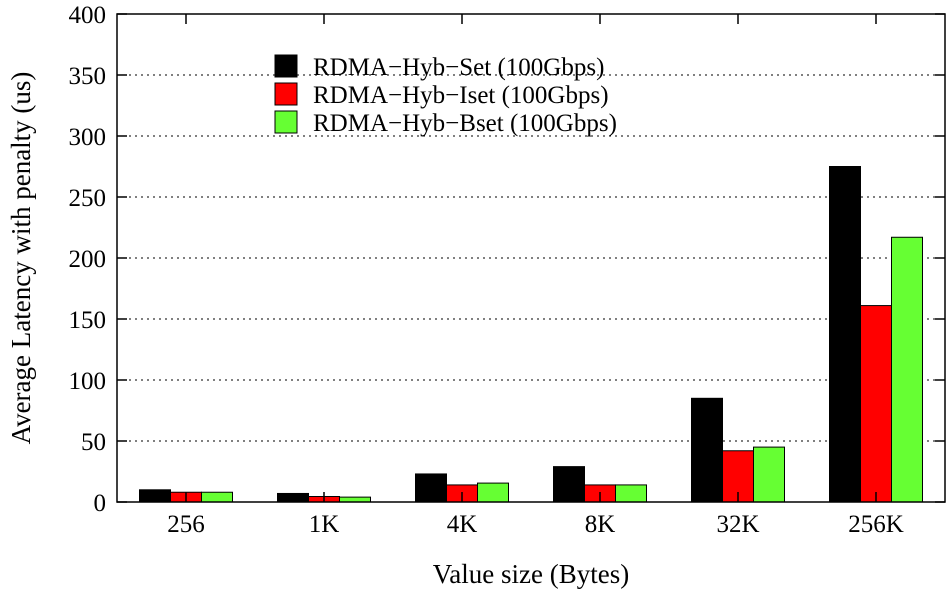 Image resolution: width=950 pixels, height=595 pixels. I want to click on y-tick-label: 400, so click(88, 15).